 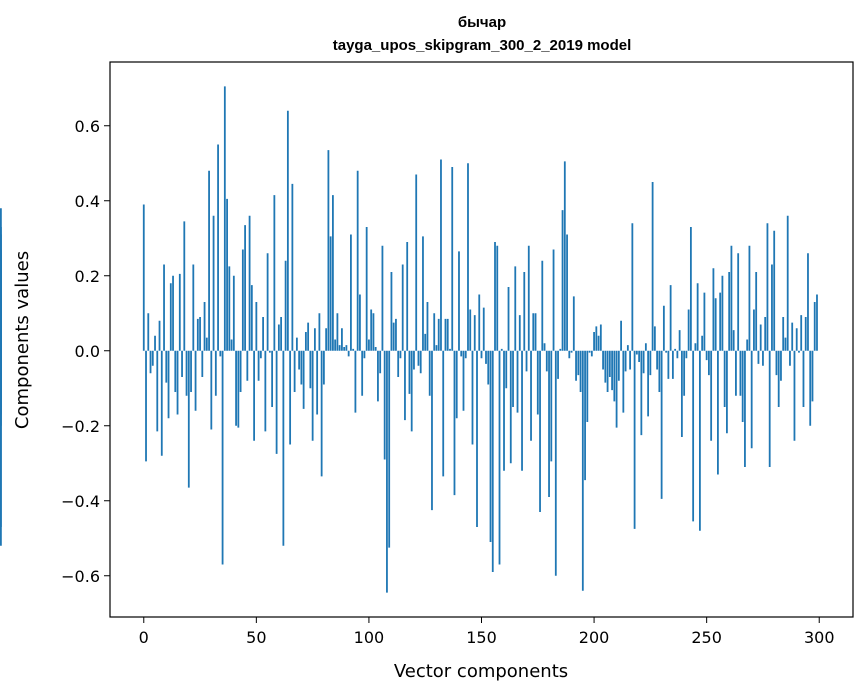 I want to click on chart-title: бычар, so click(x=482, y=22).